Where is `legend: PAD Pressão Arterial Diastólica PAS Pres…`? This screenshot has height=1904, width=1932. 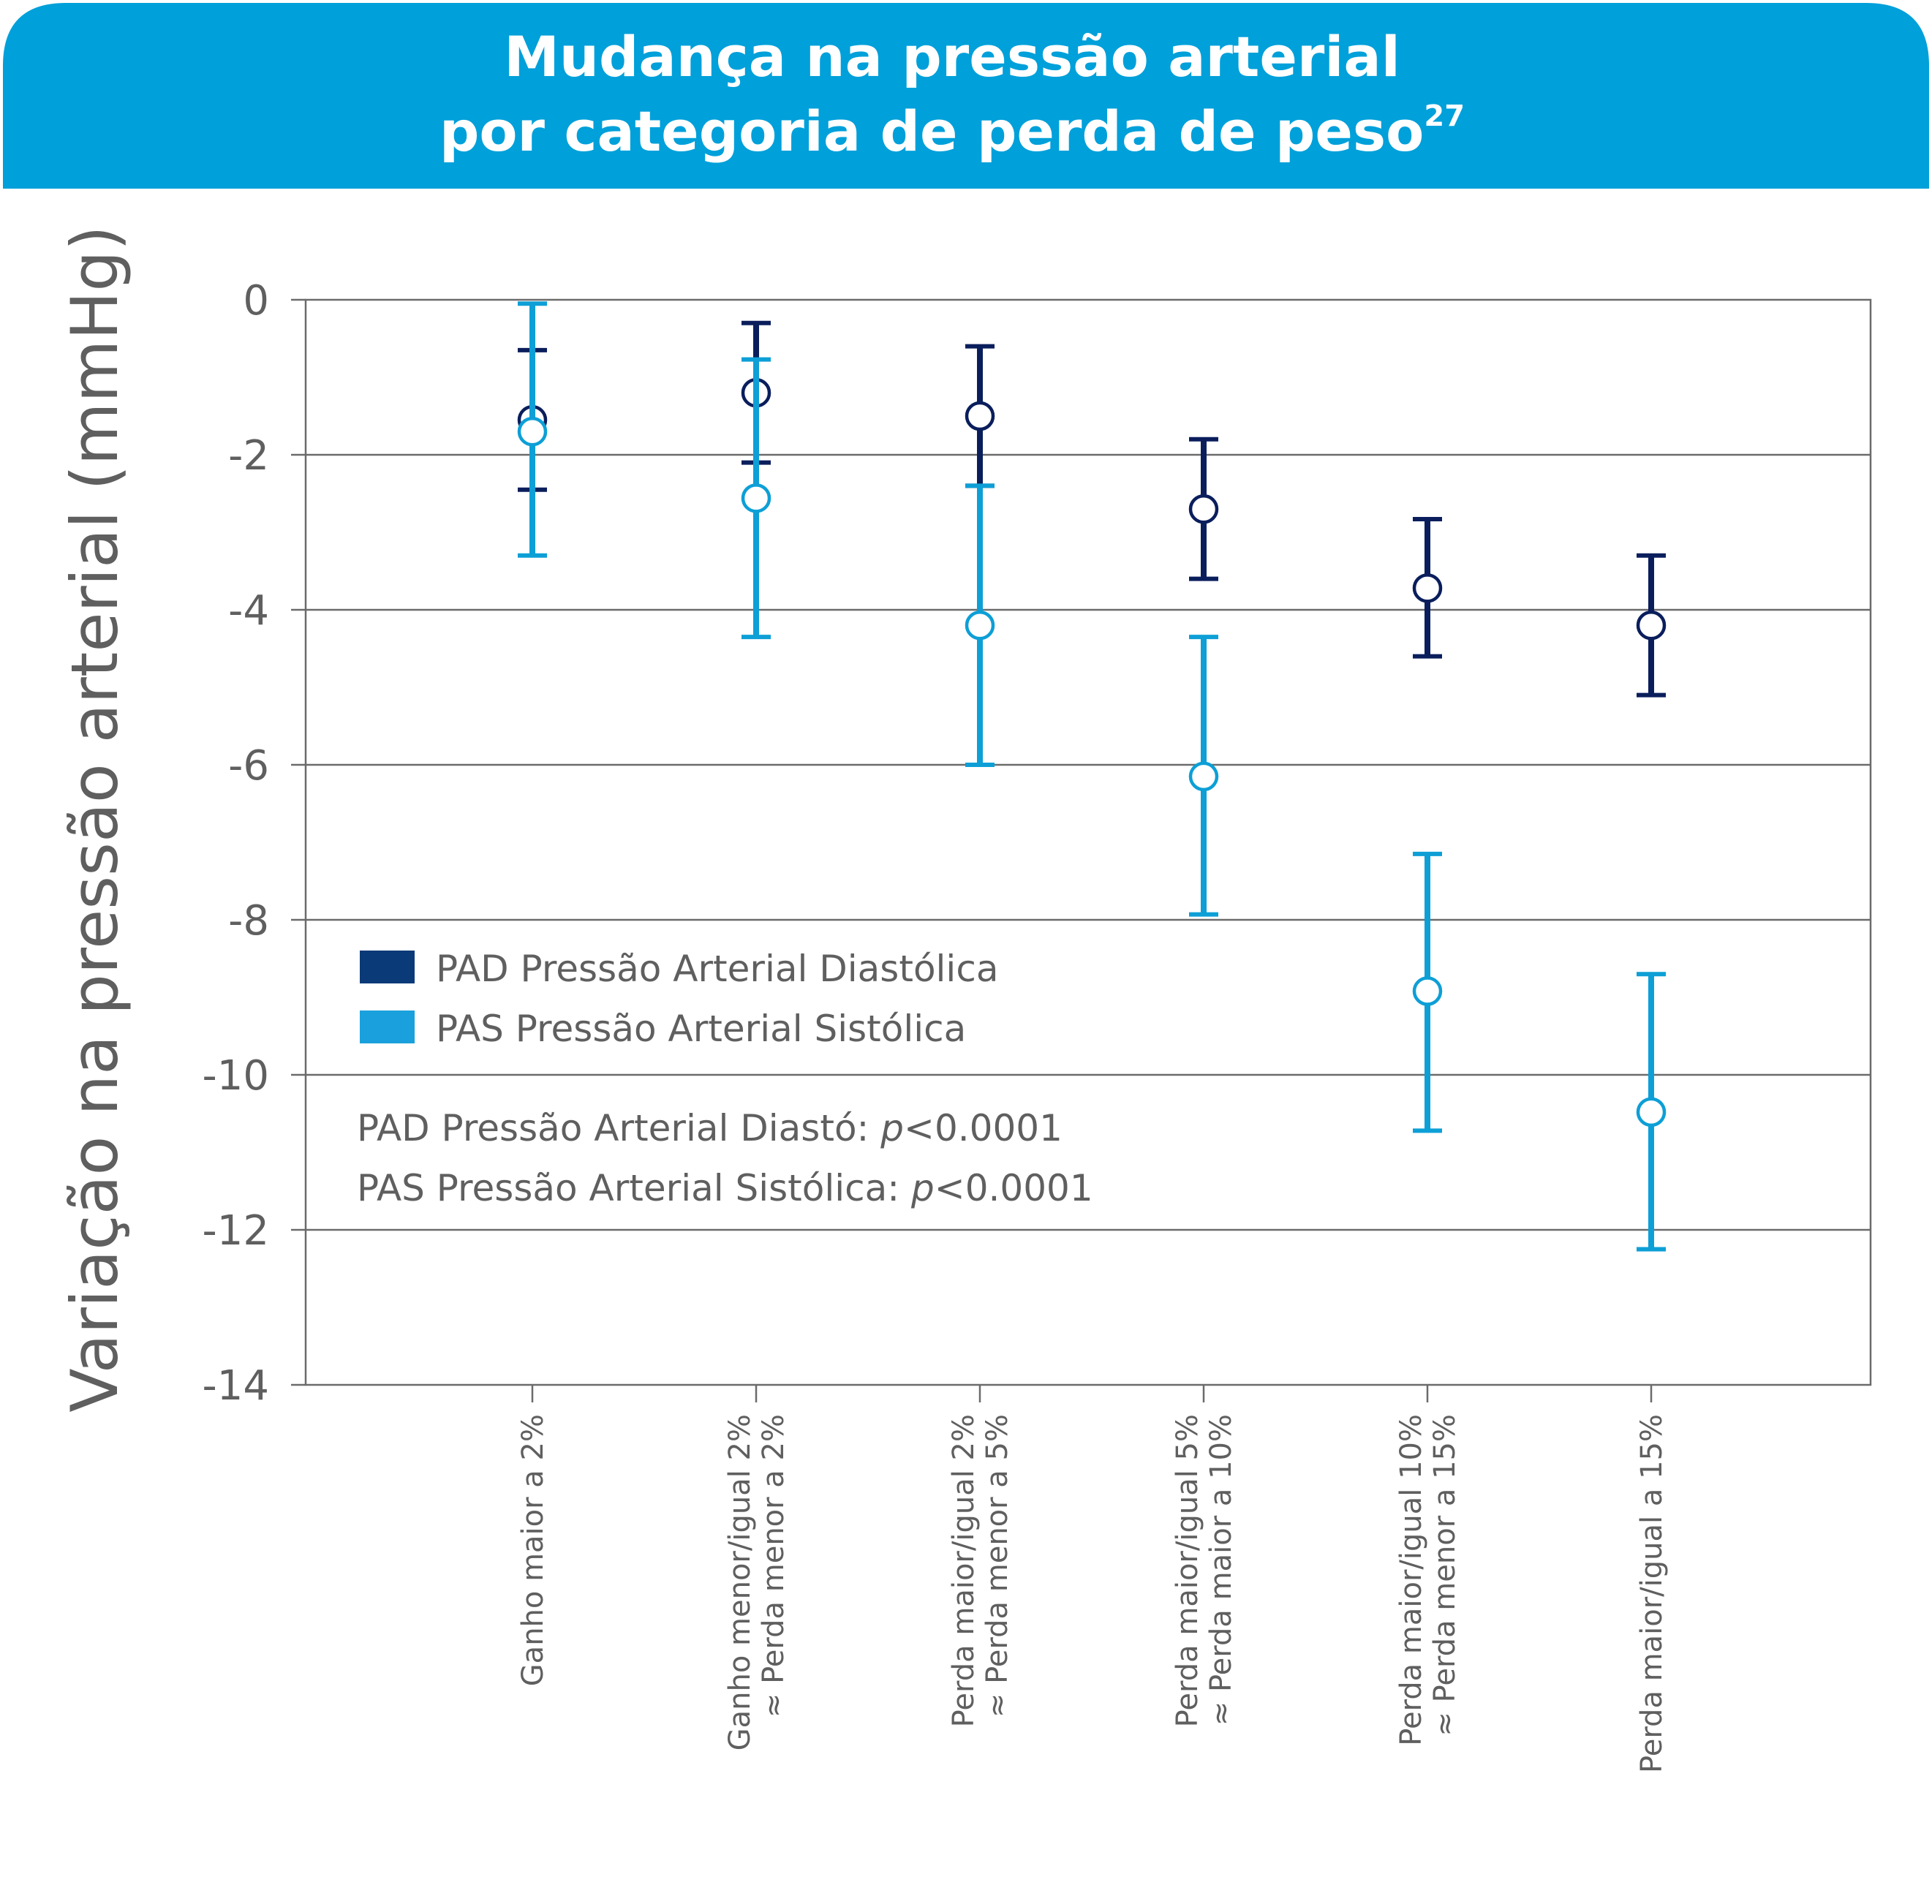 legend: PAD Pressão Arterial Diastólica PAS Pres… is located at coordinates (679, 999).